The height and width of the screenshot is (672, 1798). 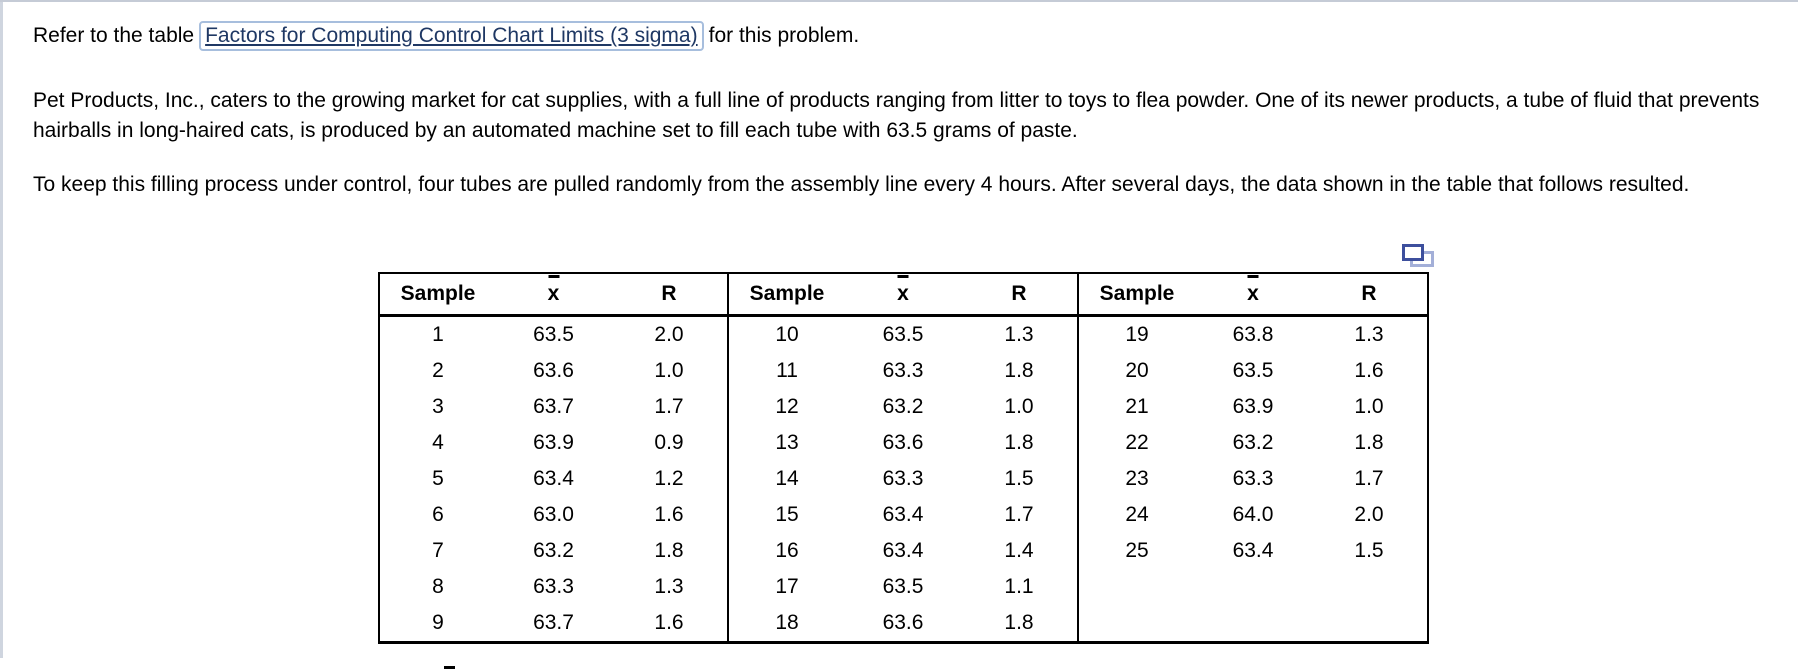 I want to click on table-row: 7 63.2 1.8 16 63.4 1.4 25 63.4 1.5, so click(x=903, y=551).